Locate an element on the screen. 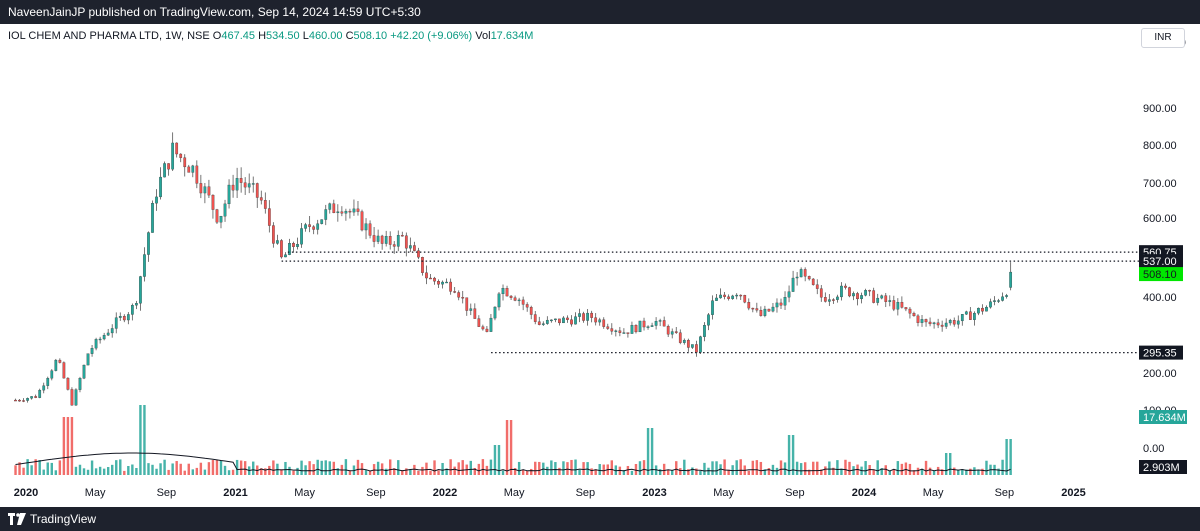 Image resolution: width=1200 pixels, height=531 pixels. close-value: 508.10 is located at coordinates (370, 36).